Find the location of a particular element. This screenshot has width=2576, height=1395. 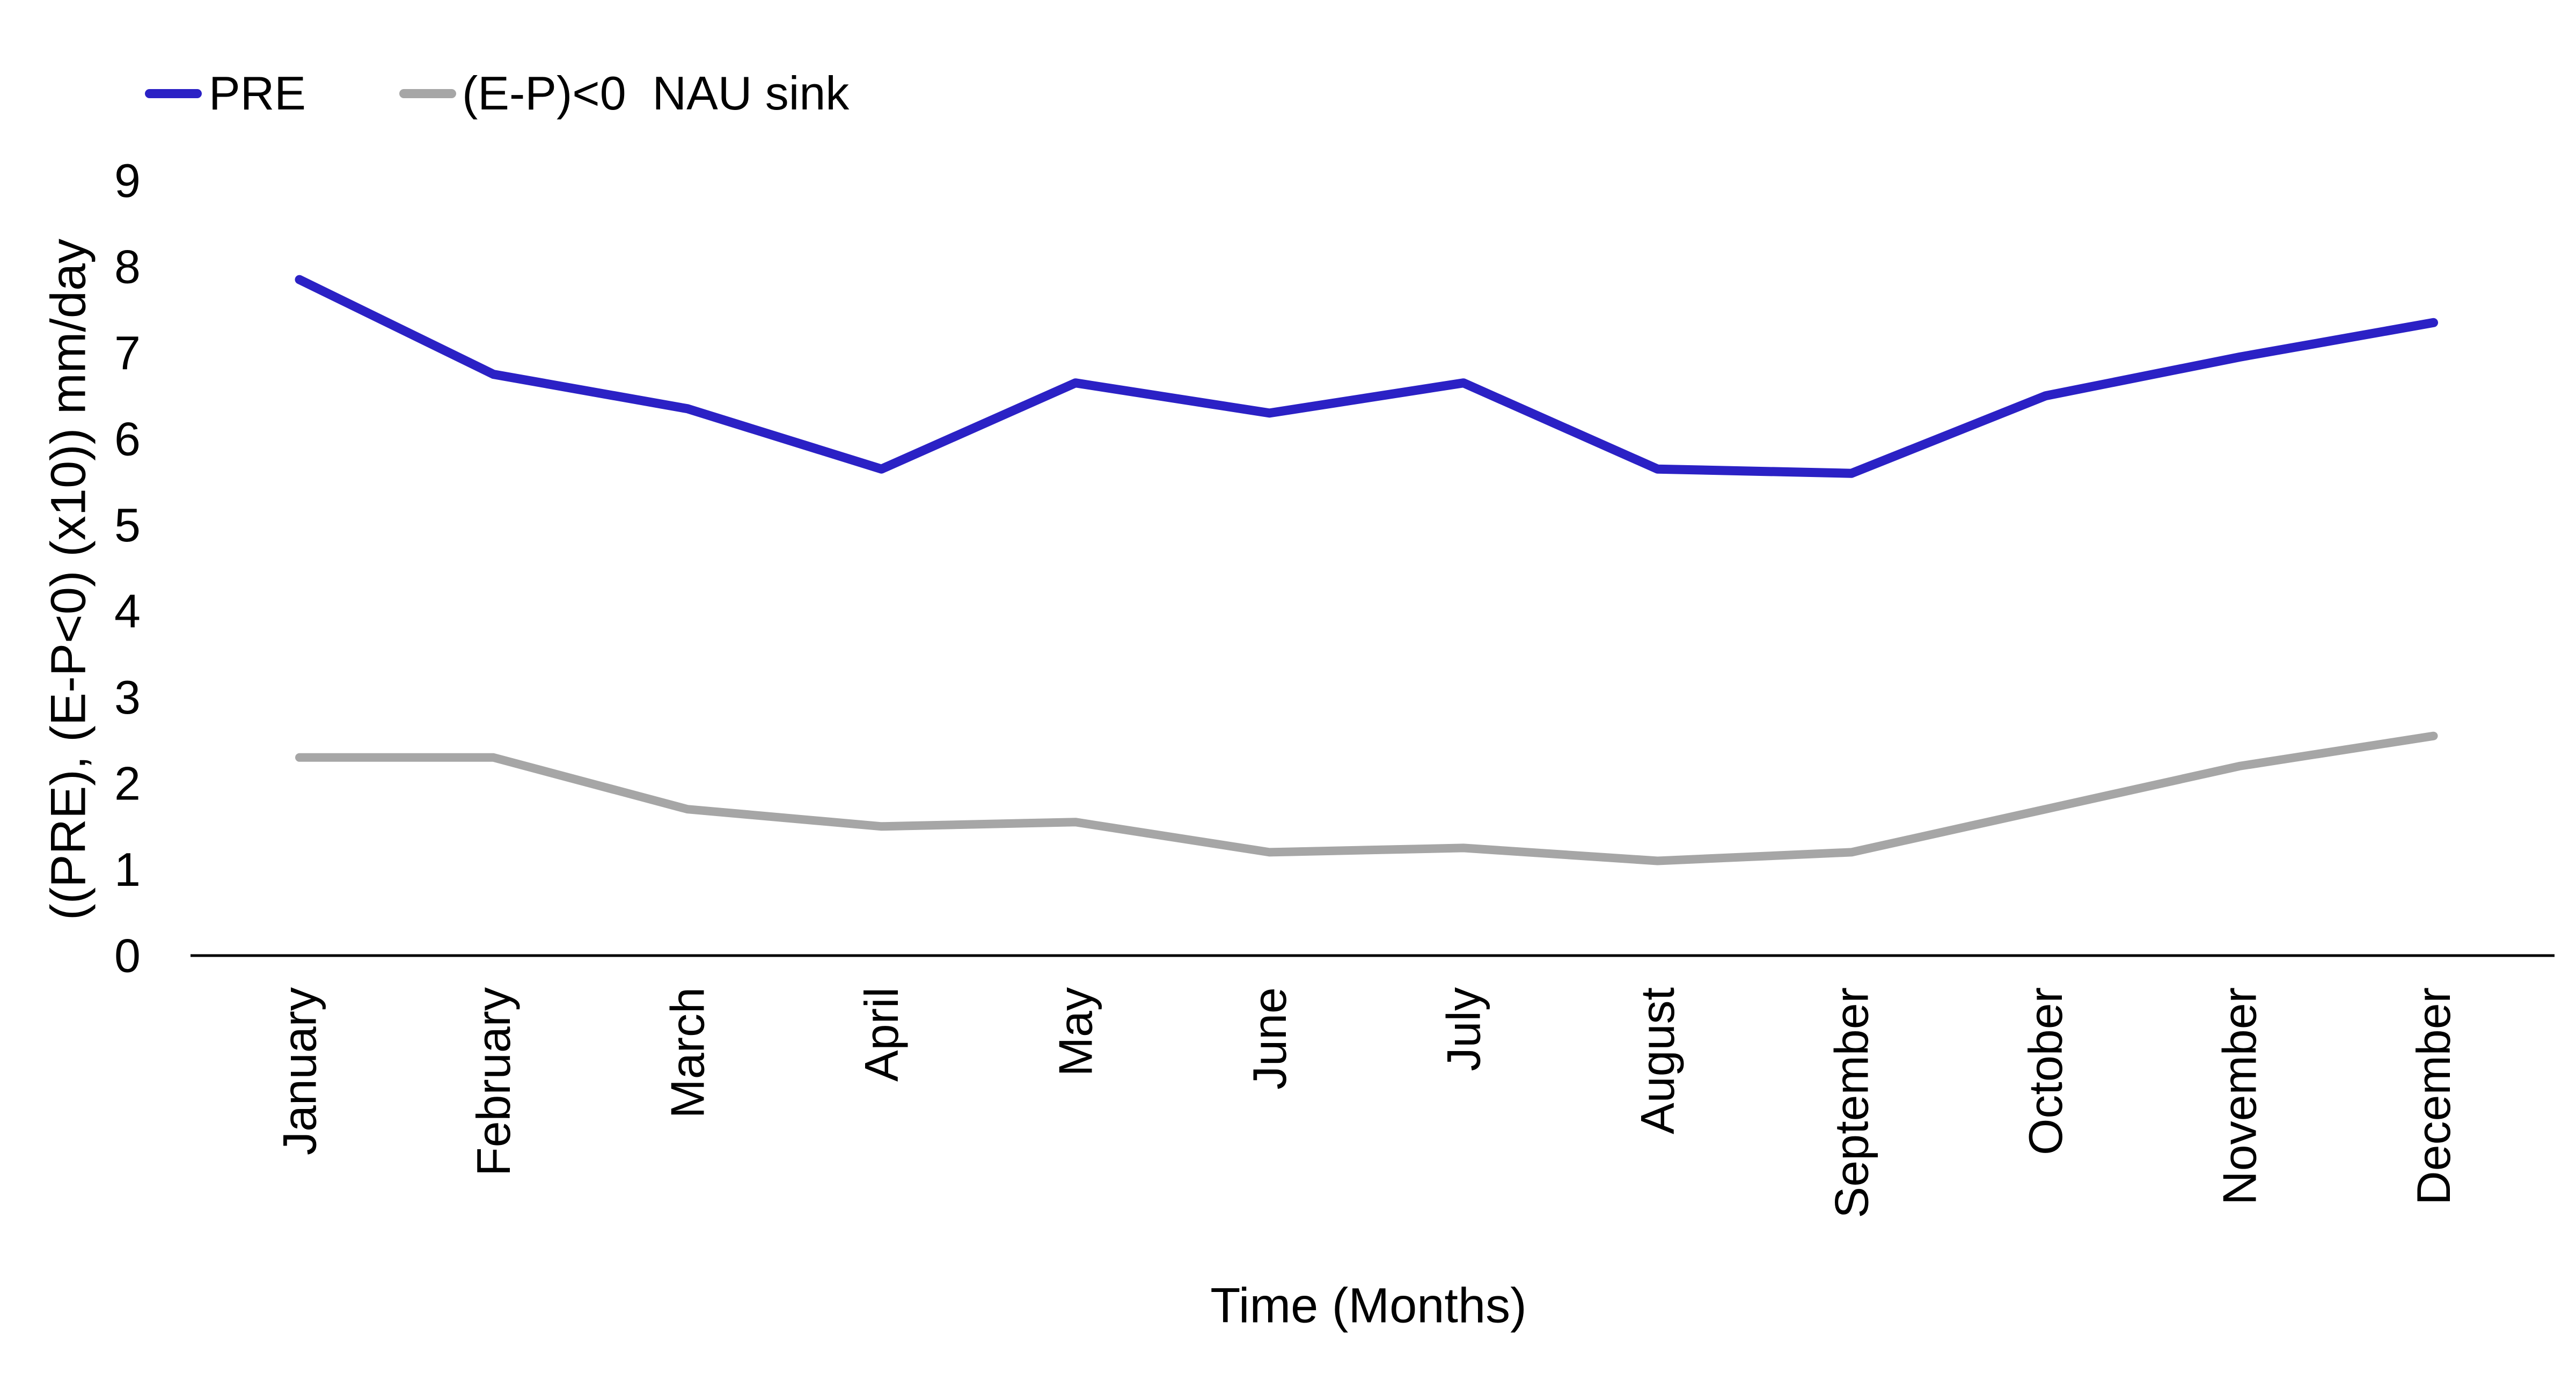

series-line-sink is located at coordinates (1366, 798).